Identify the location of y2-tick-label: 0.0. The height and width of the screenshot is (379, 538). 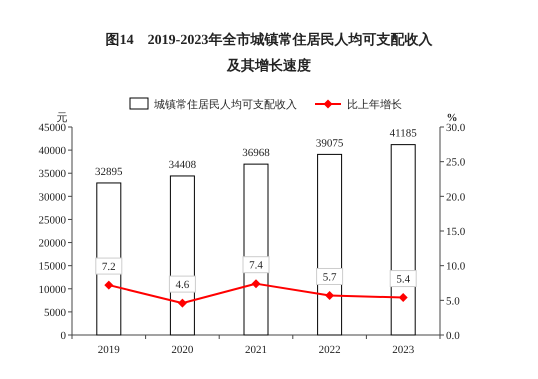
(453, 336).